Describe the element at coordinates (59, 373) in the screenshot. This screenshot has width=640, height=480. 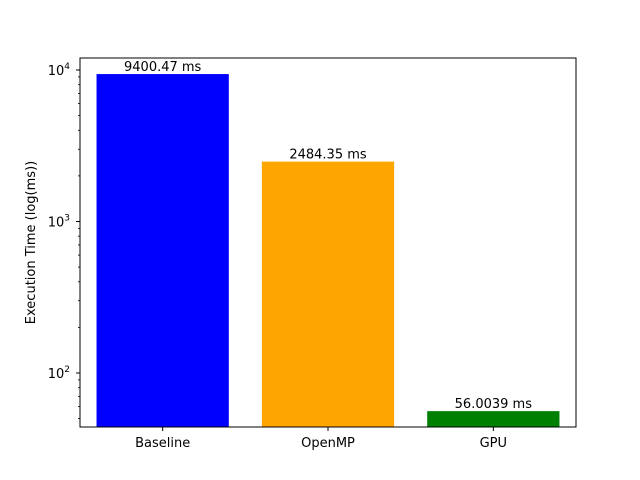
I see `y-tick-label: 10²` at that location.